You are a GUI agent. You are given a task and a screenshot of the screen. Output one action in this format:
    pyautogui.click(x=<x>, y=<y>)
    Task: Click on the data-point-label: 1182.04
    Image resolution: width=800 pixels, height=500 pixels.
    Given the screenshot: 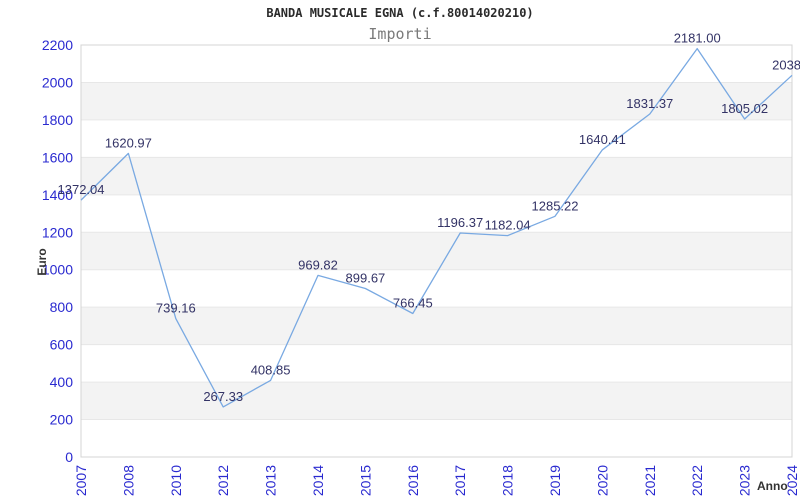 What is the action you would take?
    pyautogui.click(x=508, y=225)
    